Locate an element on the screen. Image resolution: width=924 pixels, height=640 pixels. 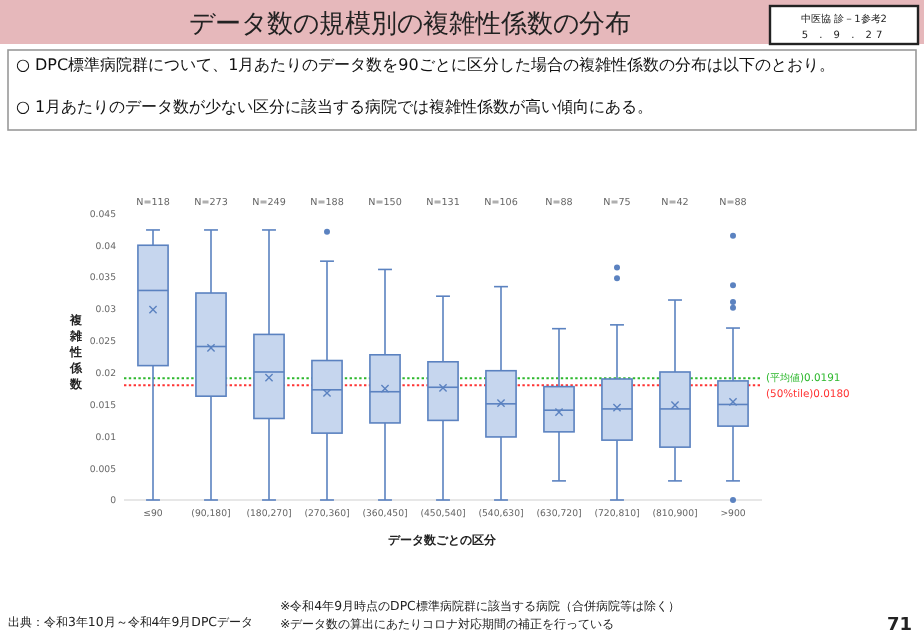
text: ○ 1月あたりのデータ数が少ない区分に該当する病院では複雑性係数が高い傾向にある。 is located at coordinates (336, 108).